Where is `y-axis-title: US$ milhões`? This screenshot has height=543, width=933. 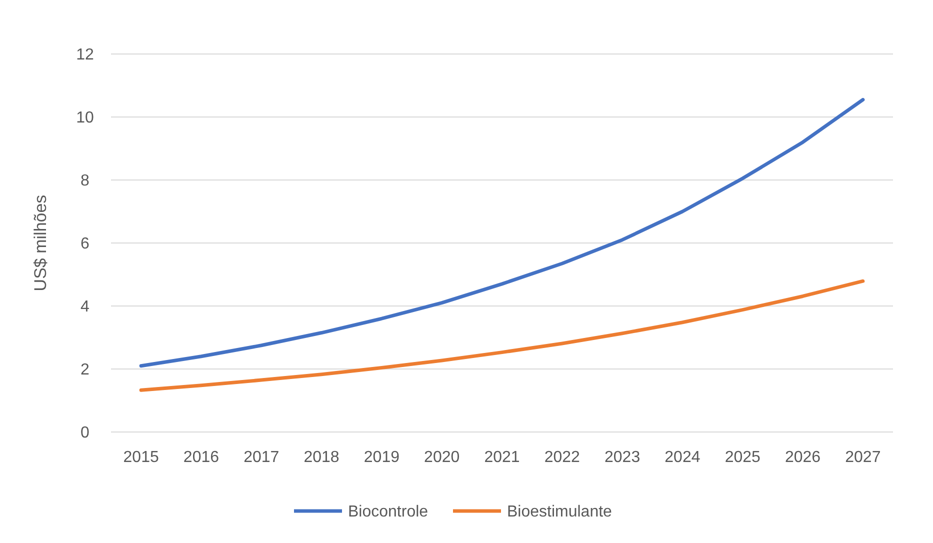 y-axis-title: US$ milhões is located at coordinates (40, 243).